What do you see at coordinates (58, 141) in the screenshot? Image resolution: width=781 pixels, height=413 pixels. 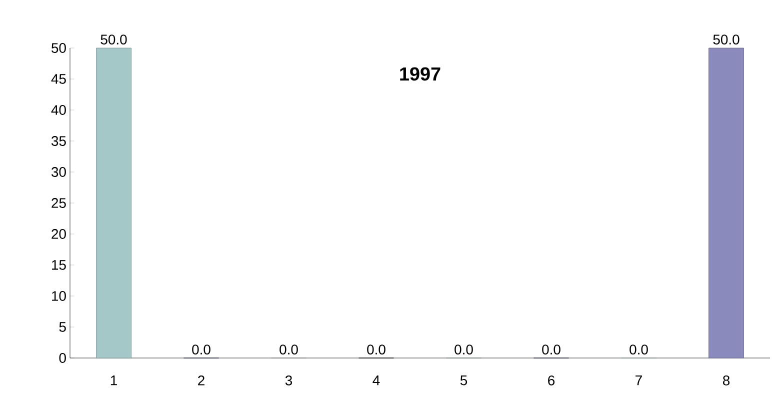 I see `y-tick-label: 35` at bounding box center [58, 141].